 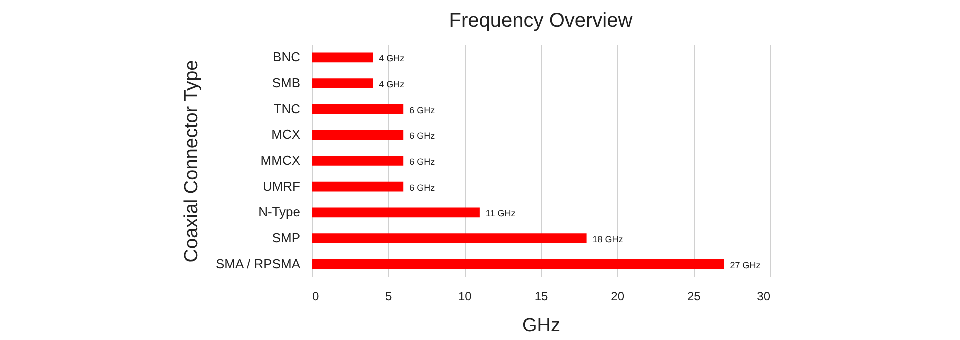 What do you see at coordinates (618, 297) in the screenshot?
I see `x-tick-label: 20` at bounding box center [618, 297].